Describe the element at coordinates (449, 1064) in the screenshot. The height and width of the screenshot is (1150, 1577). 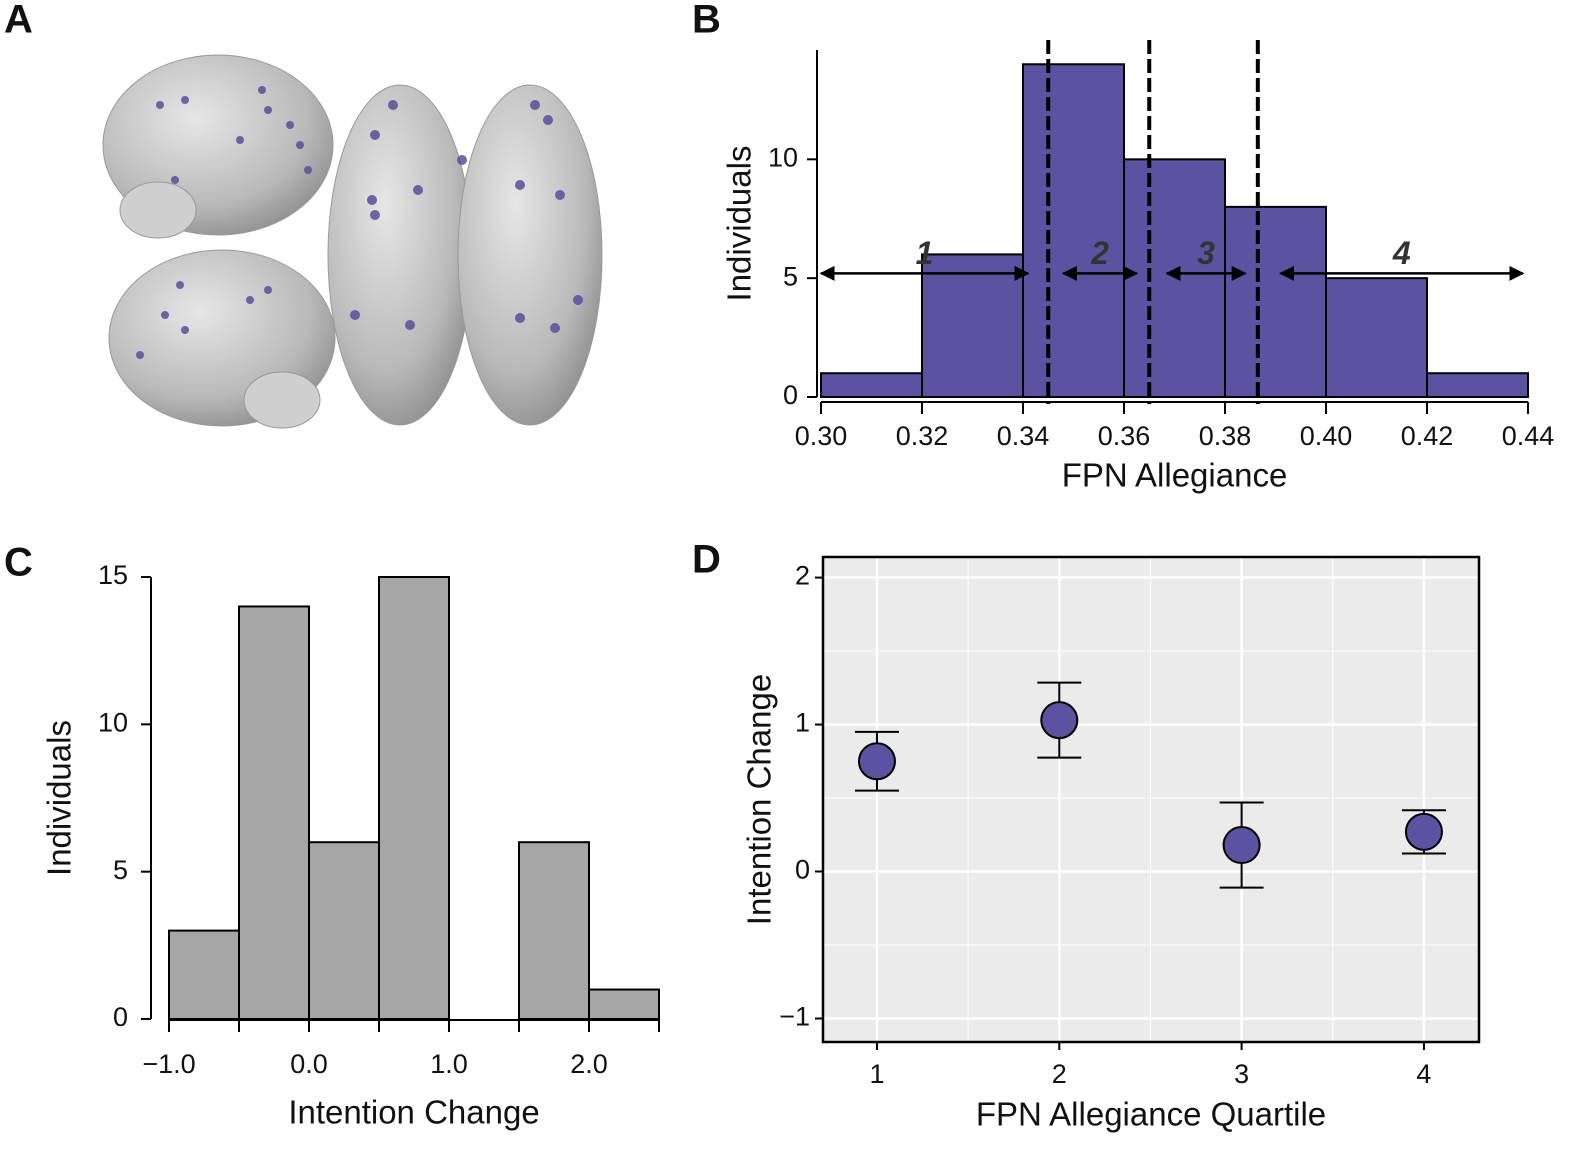
I see `x-tick-label: 1.0` at that location.